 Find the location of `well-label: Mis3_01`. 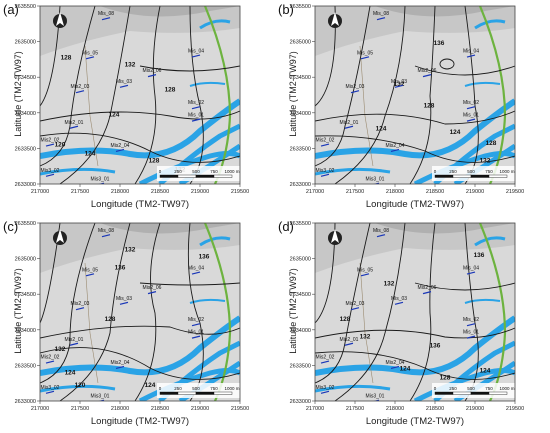

well-label: Mis3_01 is located at coordinates (100, 180).